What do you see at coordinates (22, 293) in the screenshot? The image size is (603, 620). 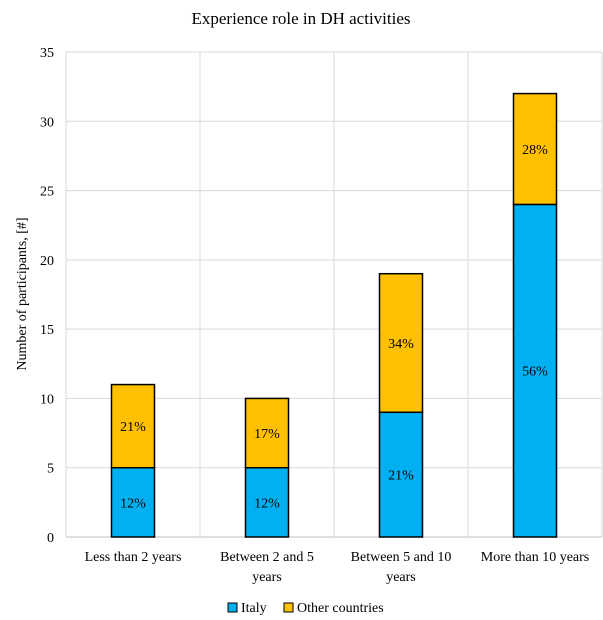 I see `y-axis-label: Number of participants, [#]` at bounding box center [22, 293].